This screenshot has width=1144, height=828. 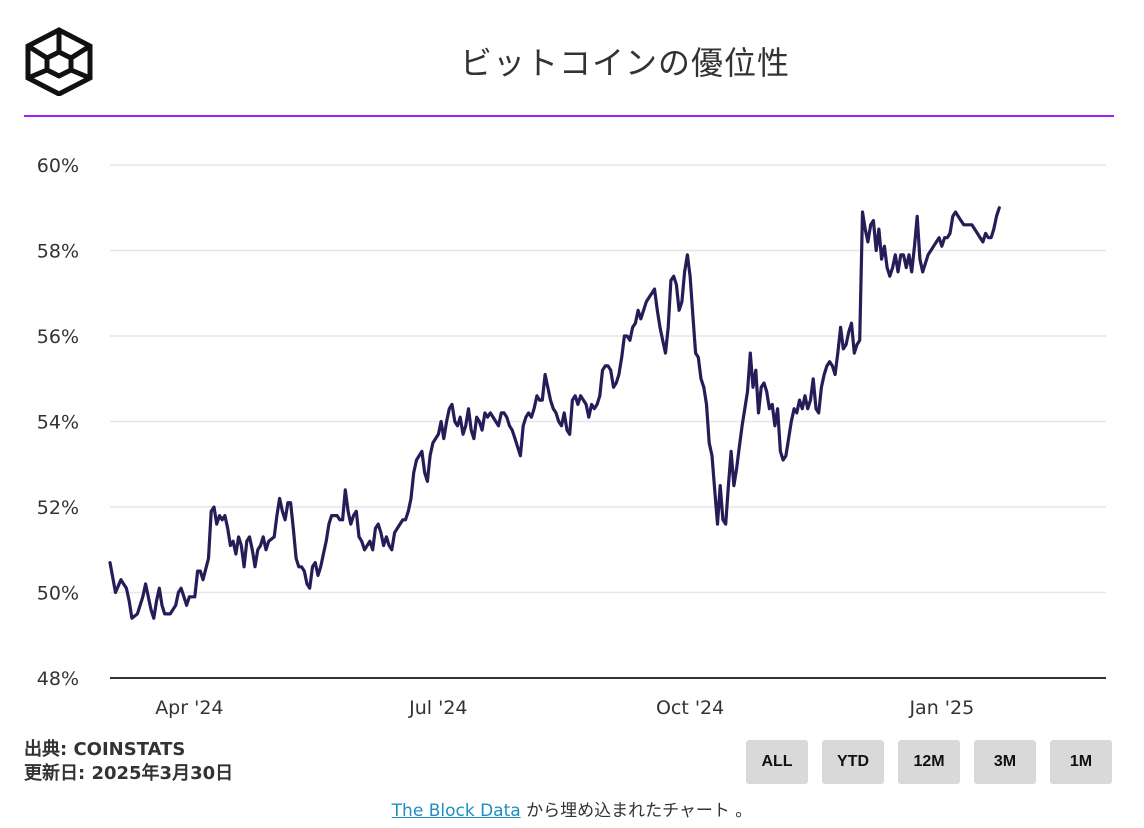 What do you see at coordinates (58, 679) in the screenshot?
I see `y-tick-label: 48%` at bounding box center [58, 679].